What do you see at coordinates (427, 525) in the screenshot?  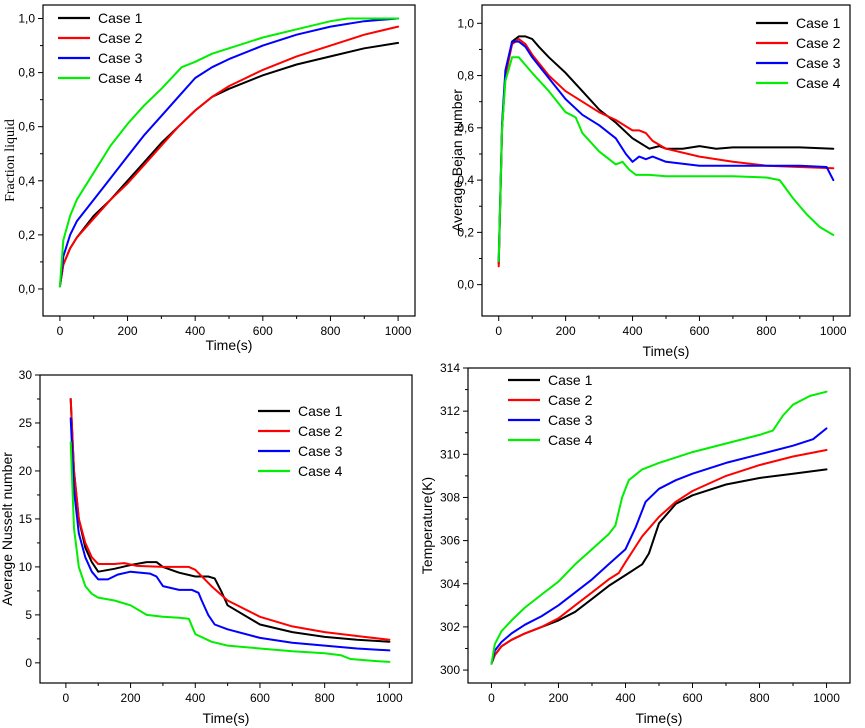 I see `y-axis-label: Temperature(K)` at bounding box center [427, 525].